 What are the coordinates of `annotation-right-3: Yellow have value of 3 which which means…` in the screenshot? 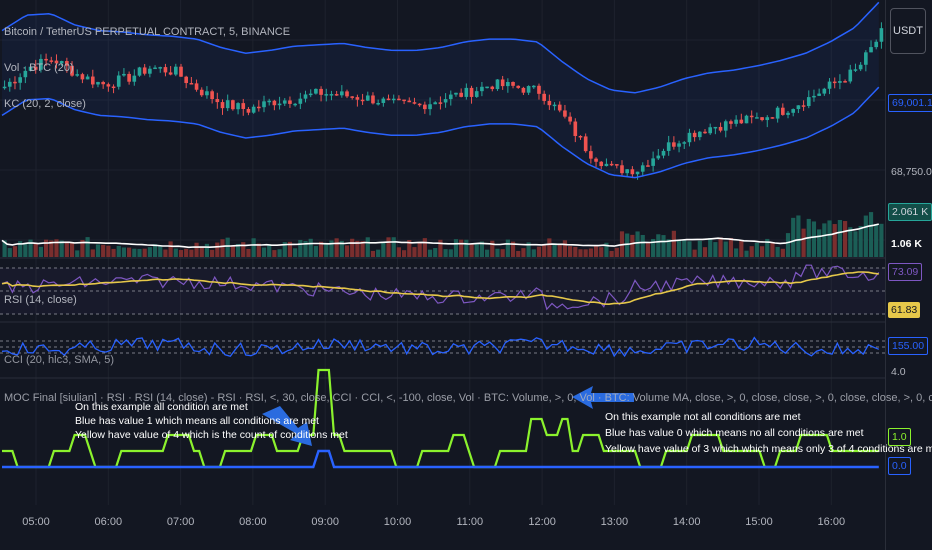 It's located at (768, 449).